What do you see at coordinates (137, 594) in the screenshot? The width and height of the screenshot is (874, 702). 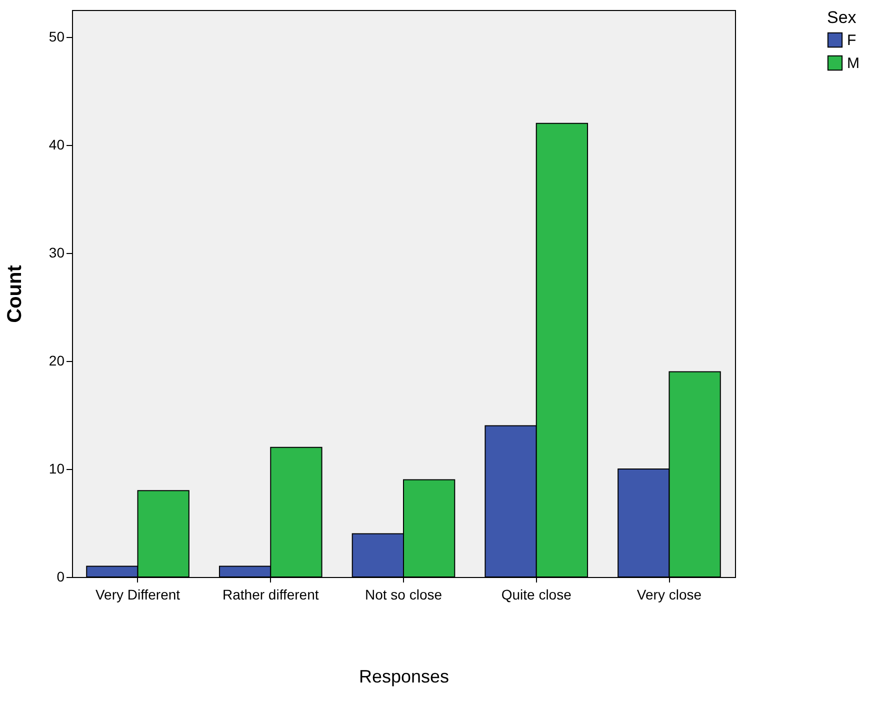 I see `x-tick-label: Very Different` at bounding box center [137, 594].